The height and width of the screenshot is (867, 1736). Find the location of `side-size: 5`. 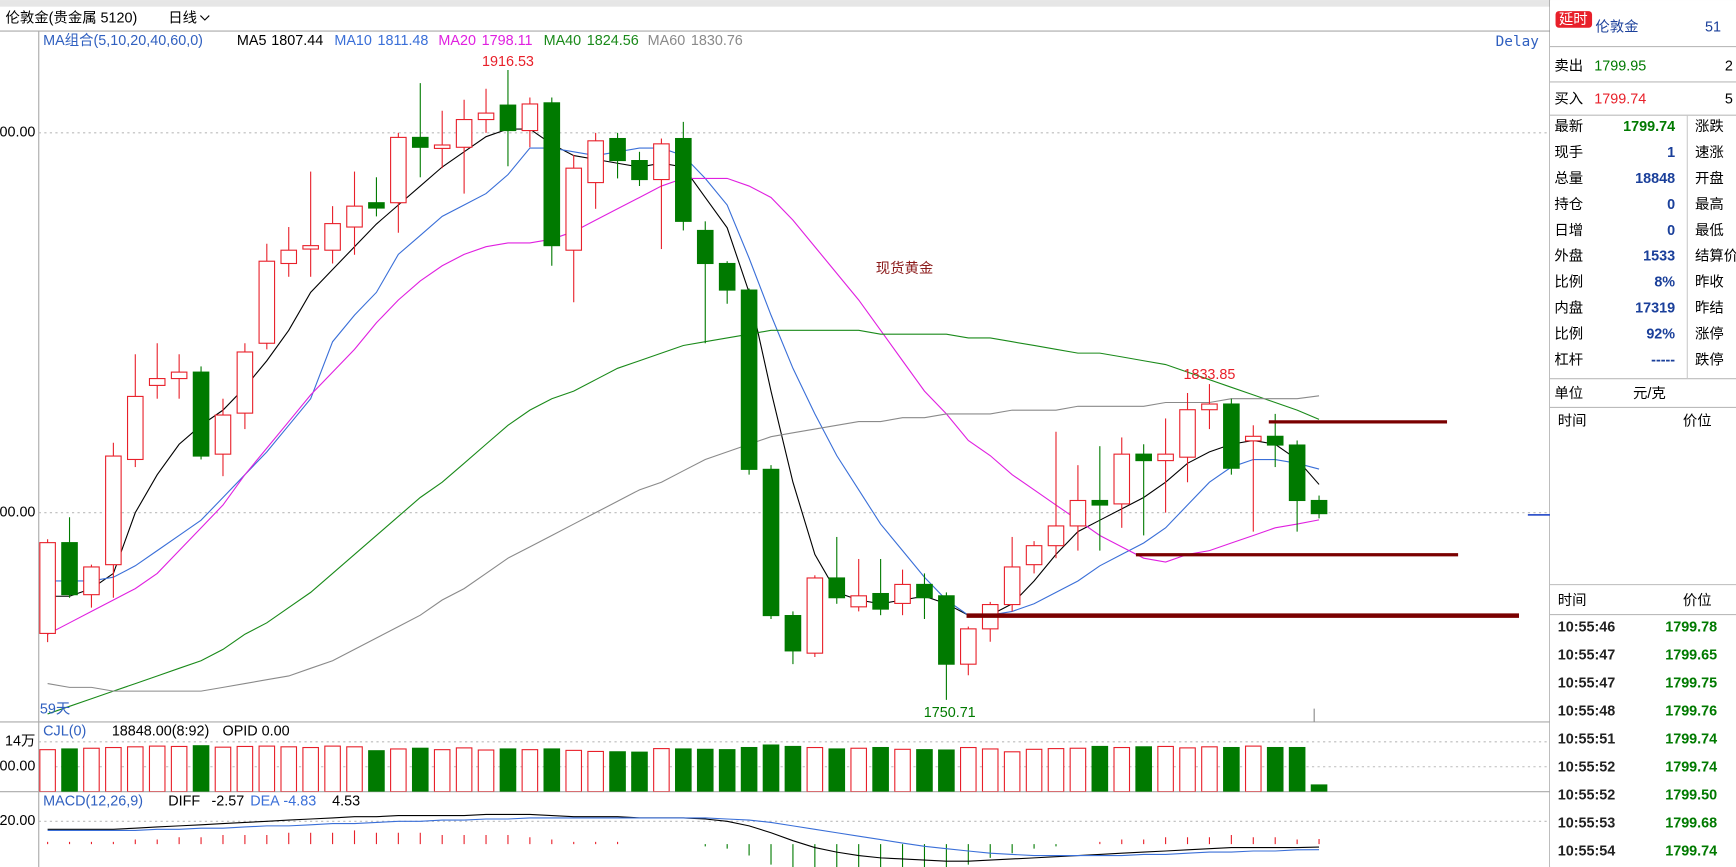

side-size: 5 is located at coordinates (1729, 99).